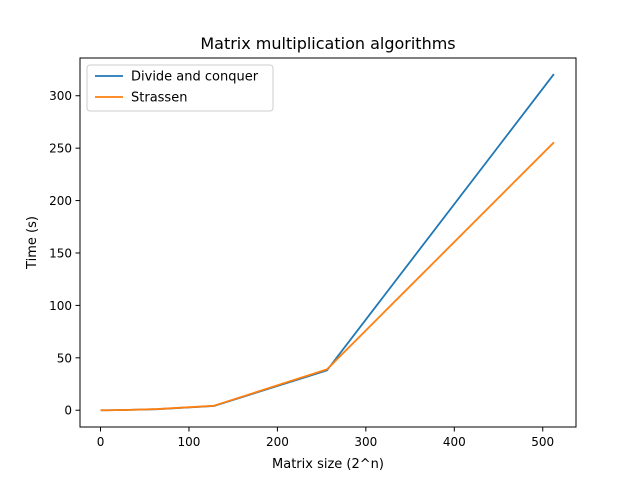  What do you see at coordinates (32, 243) in the screenshot?
I see `y-axis-label: Time (s)` at bounding box center [32, 243].